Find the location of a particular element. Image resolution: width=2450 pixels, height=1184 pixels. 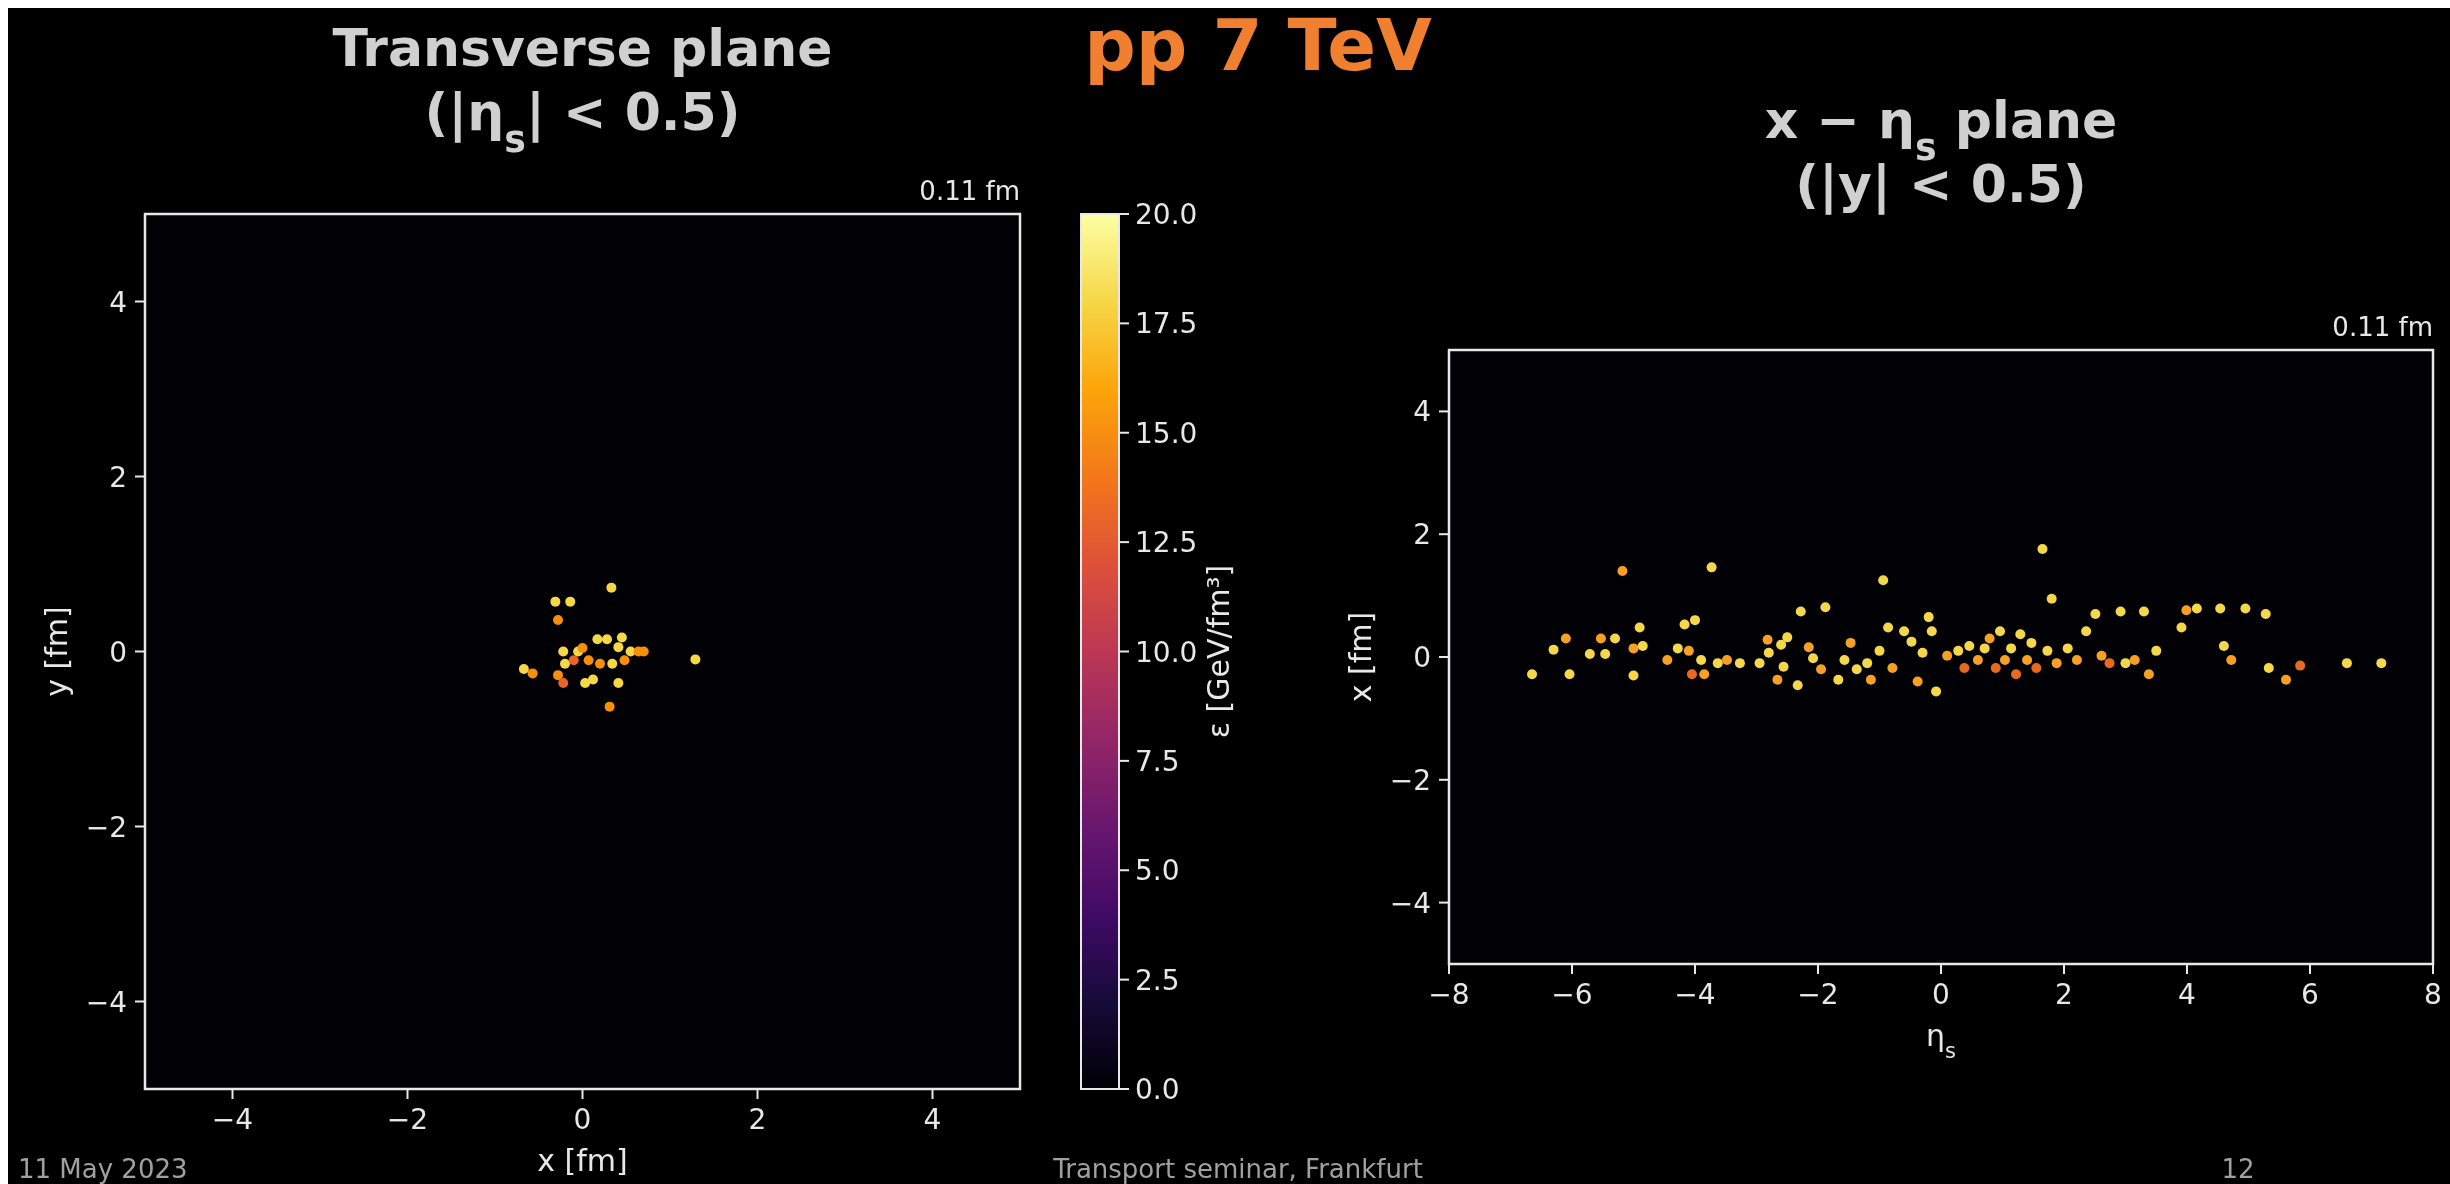

color-bar-label: 7.5 is located at coordinates (1157, 761).